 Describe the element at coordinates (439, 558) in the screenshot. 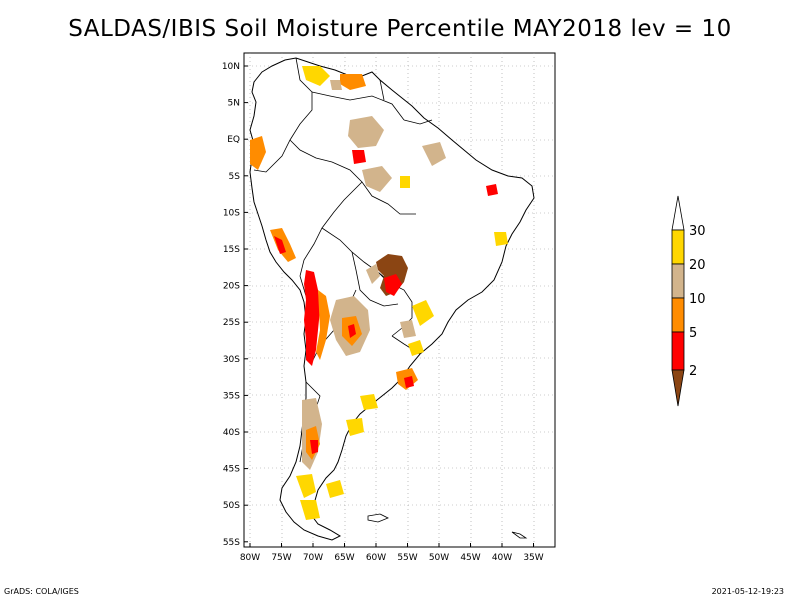

I see `lon-tick-label: 50W` at that location.